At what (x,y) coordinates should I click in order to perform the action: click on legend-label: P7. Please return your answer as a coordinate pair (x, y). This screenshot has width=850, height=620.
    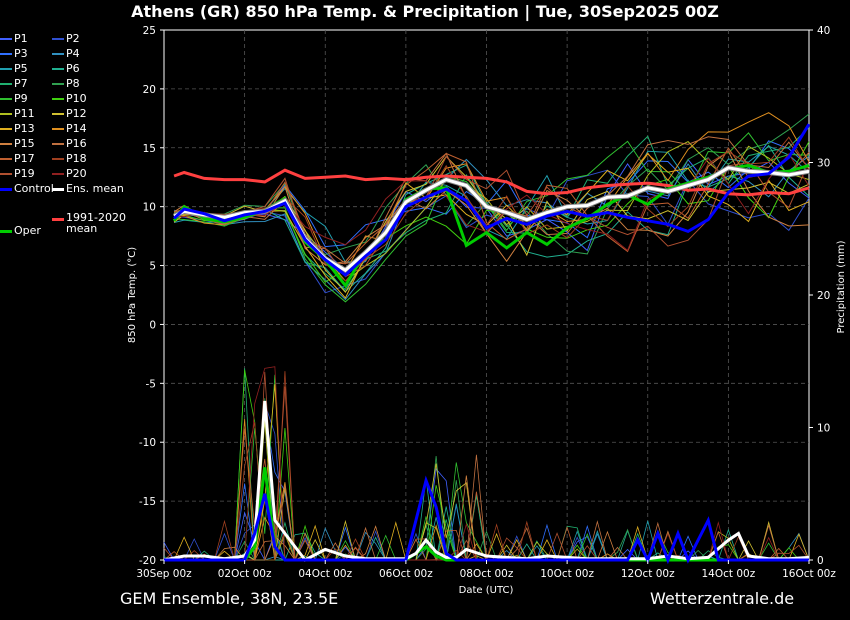
    Looking at the image, I should click on (21, 83).